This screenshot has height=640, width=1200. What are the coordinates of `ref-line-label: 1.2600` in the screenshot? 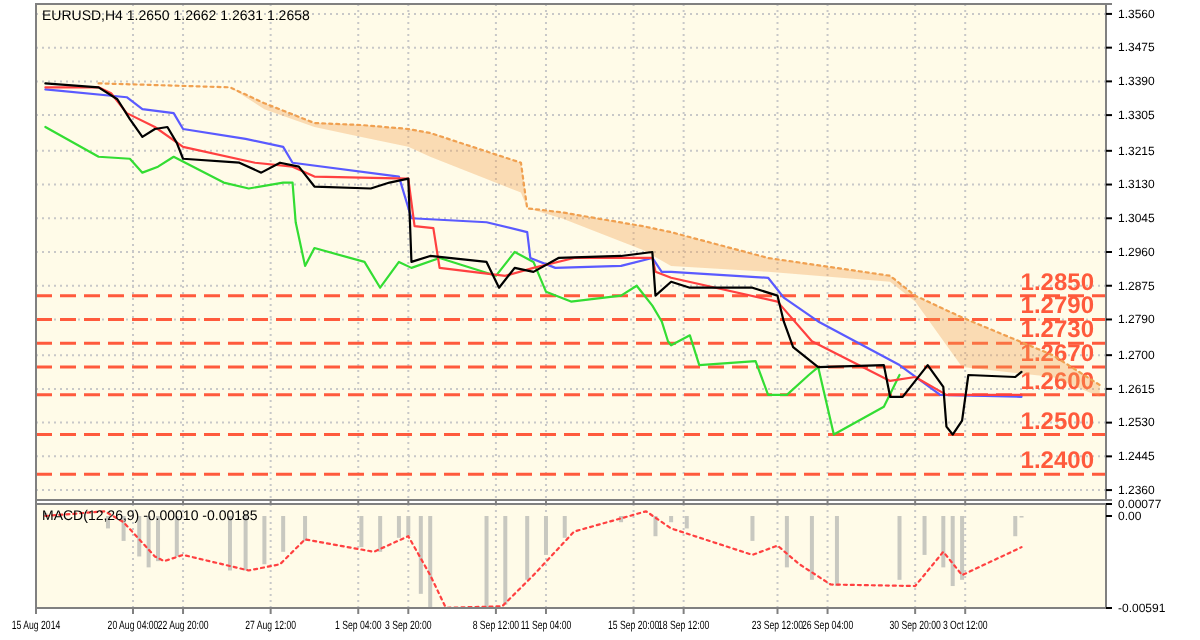 It's located at (1057, 380).